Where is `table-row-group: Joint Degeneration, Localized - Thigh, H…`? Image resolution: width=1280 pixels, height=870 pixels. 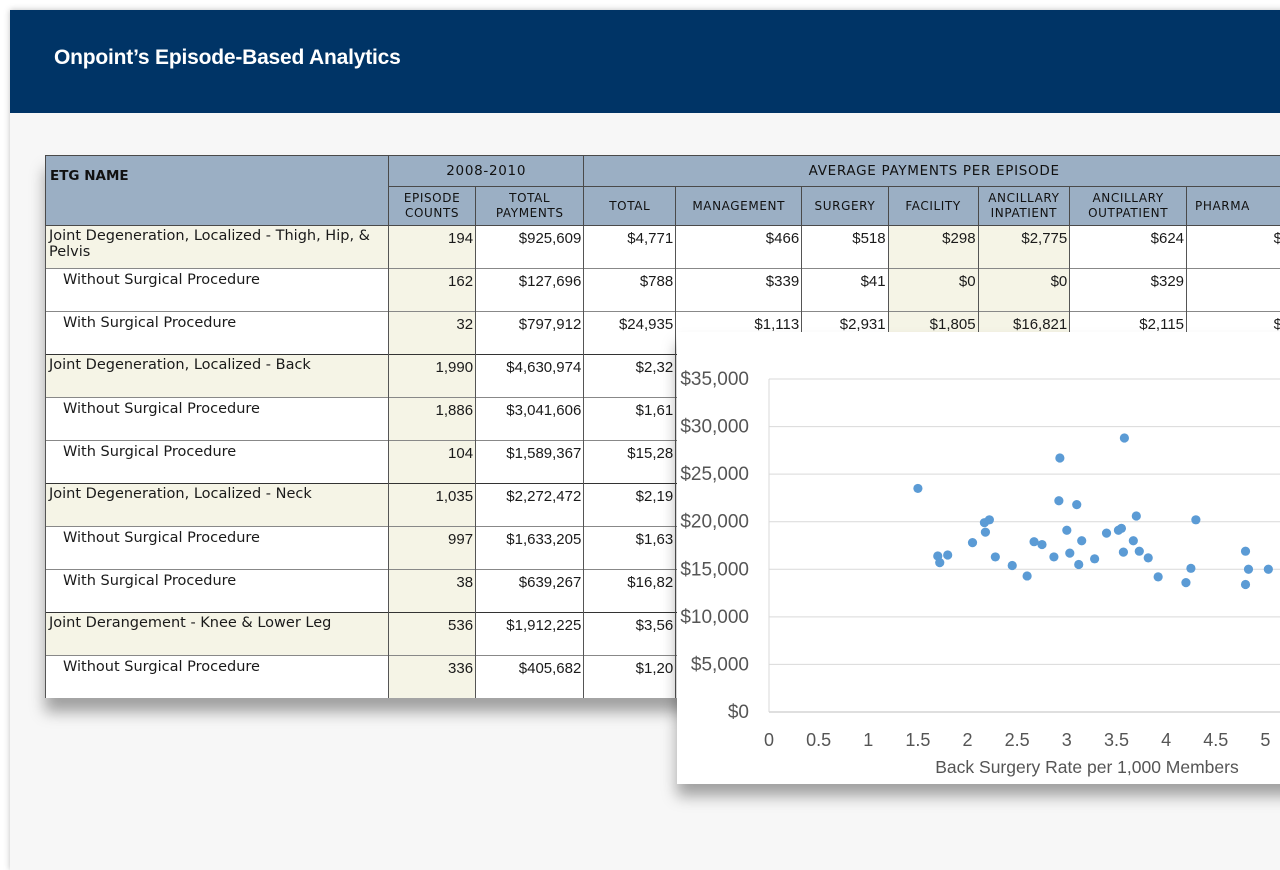 table-row-group: Joint Degeneration, Localized - Thigh, H… is located at coordinates (663, 247).